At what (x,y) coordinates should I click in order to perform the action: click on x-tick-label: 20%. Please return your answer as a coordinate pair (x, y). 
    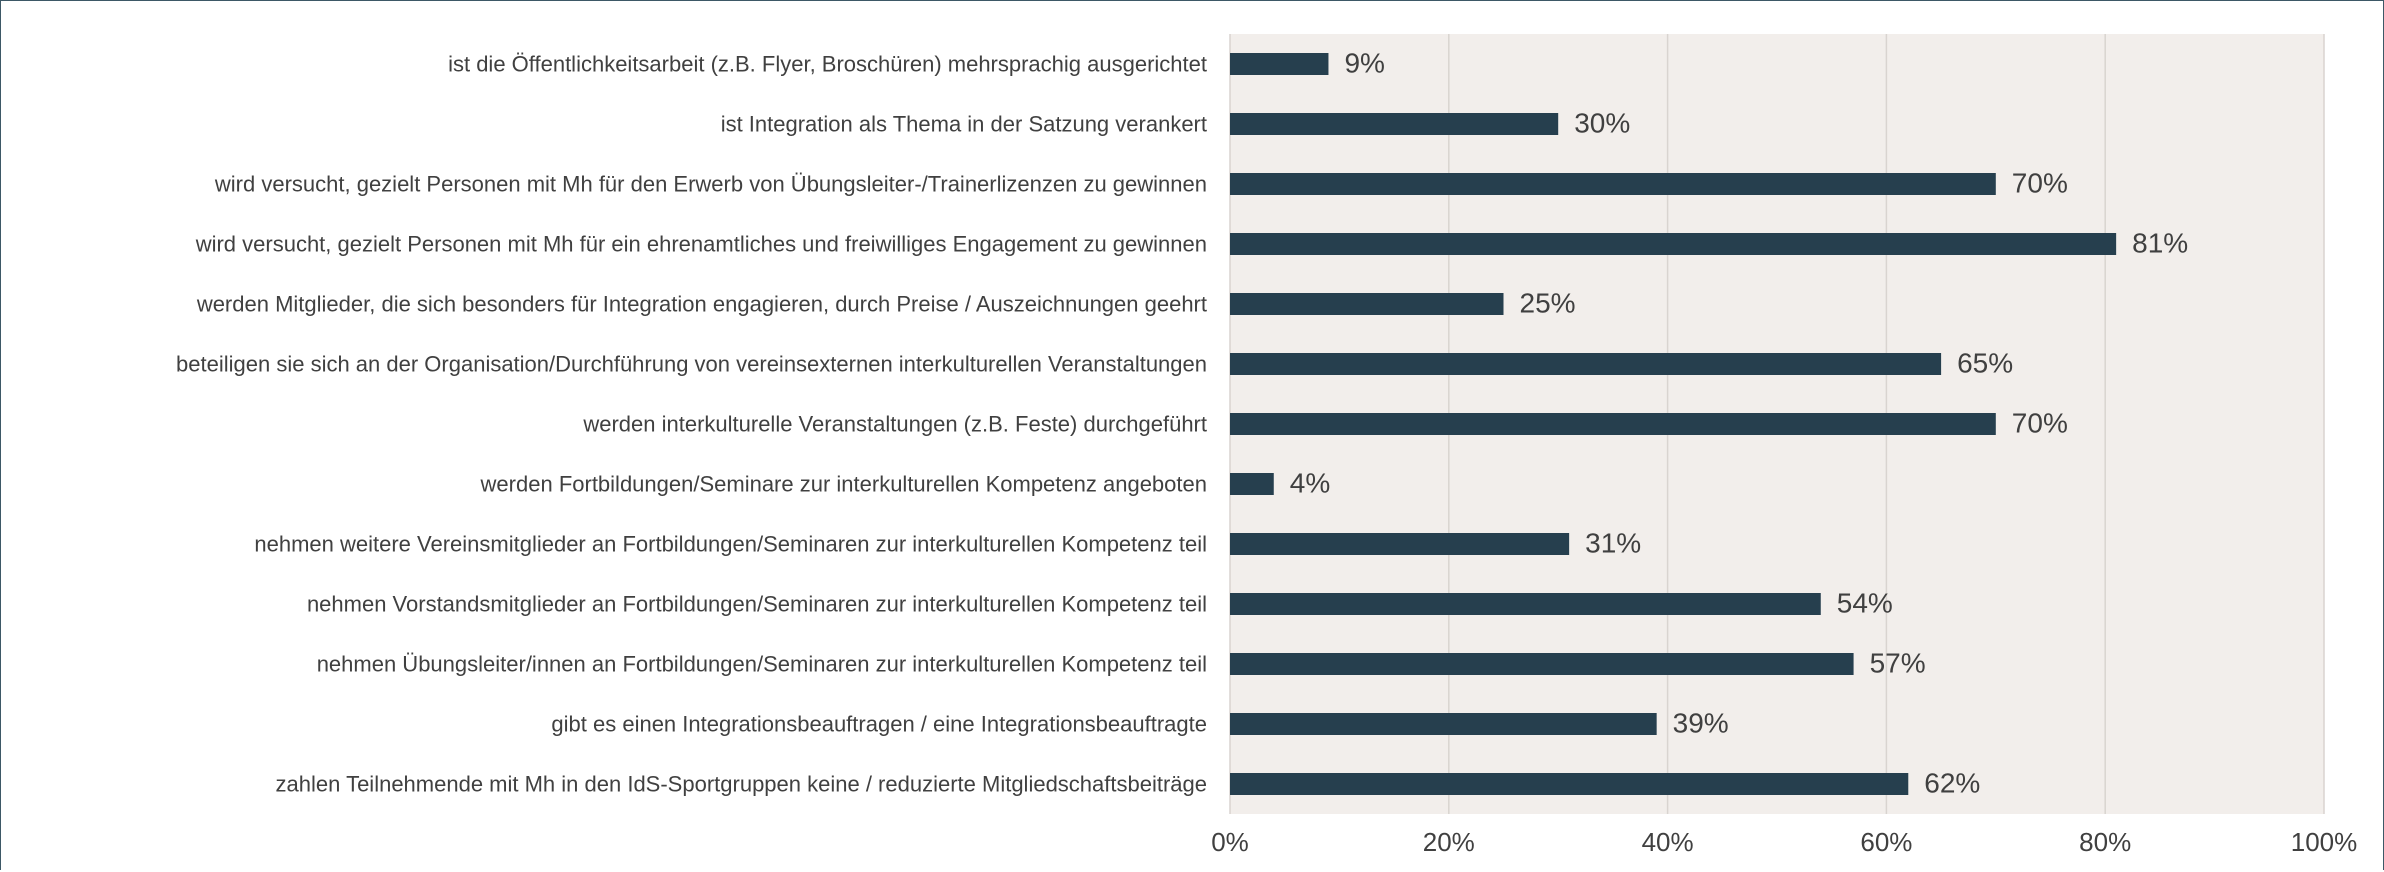
    Looking at the image, I should click on (1449, 842).